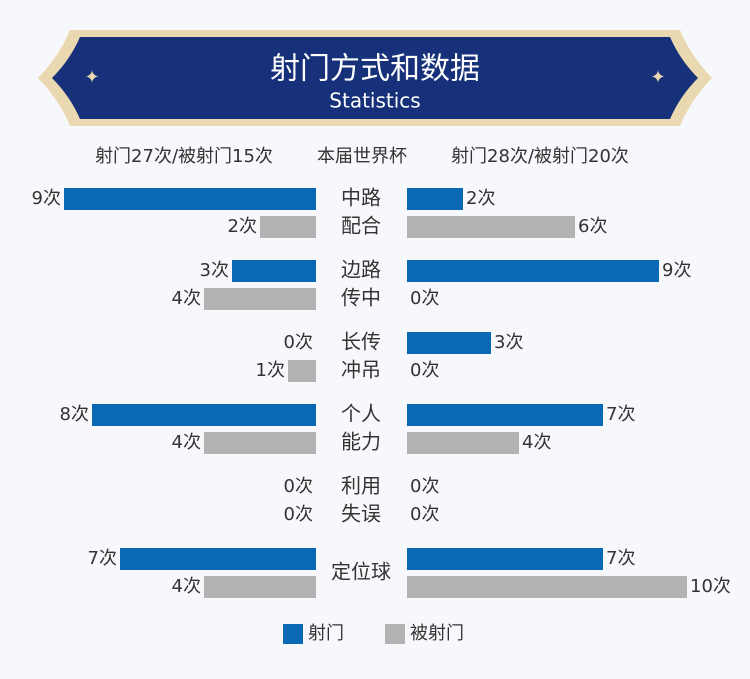 This screenshot has height=679, width=750. What do you see at coordinates (361, 270) in the screenshot?
I see `category-label: 边路` at bounding box center [361, 270].